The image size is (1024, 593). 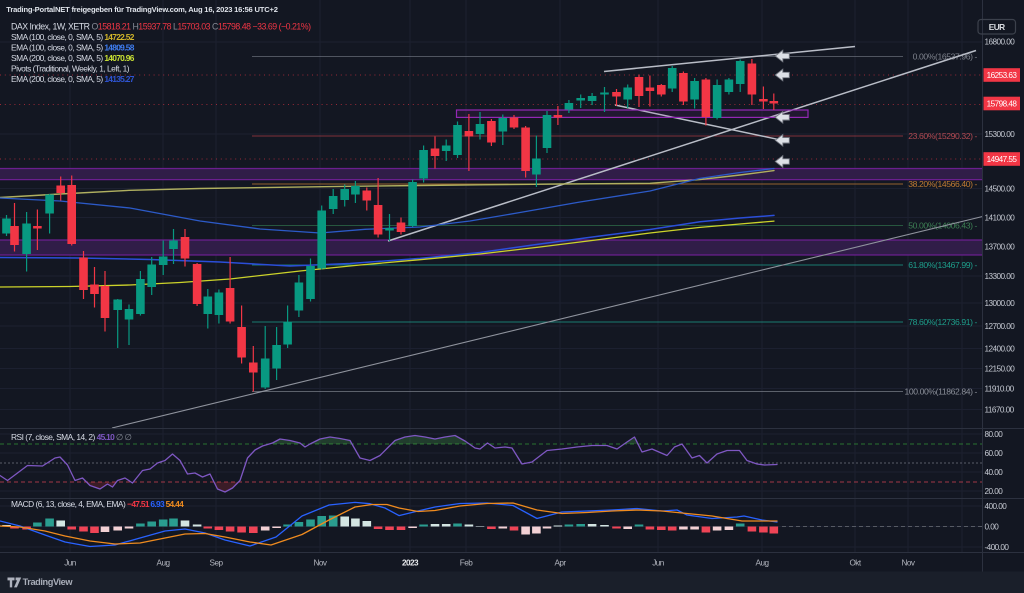 What do you see at coordinates (70, 68) in the screenshot?
I see `svg-text:Pivots (Traditional, Weekly, 1: Pivots (Traditional, Weekly, 1, Left, 1)` at bounding box center [70, 68].